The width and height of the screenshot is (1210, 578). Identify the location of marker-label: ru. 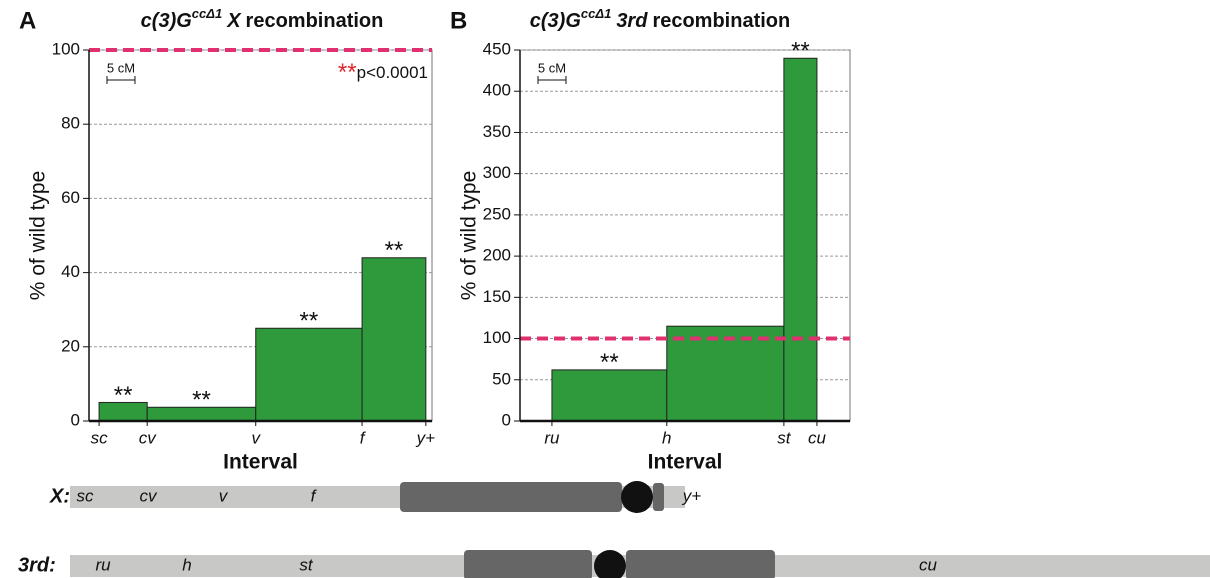
(103, 564).